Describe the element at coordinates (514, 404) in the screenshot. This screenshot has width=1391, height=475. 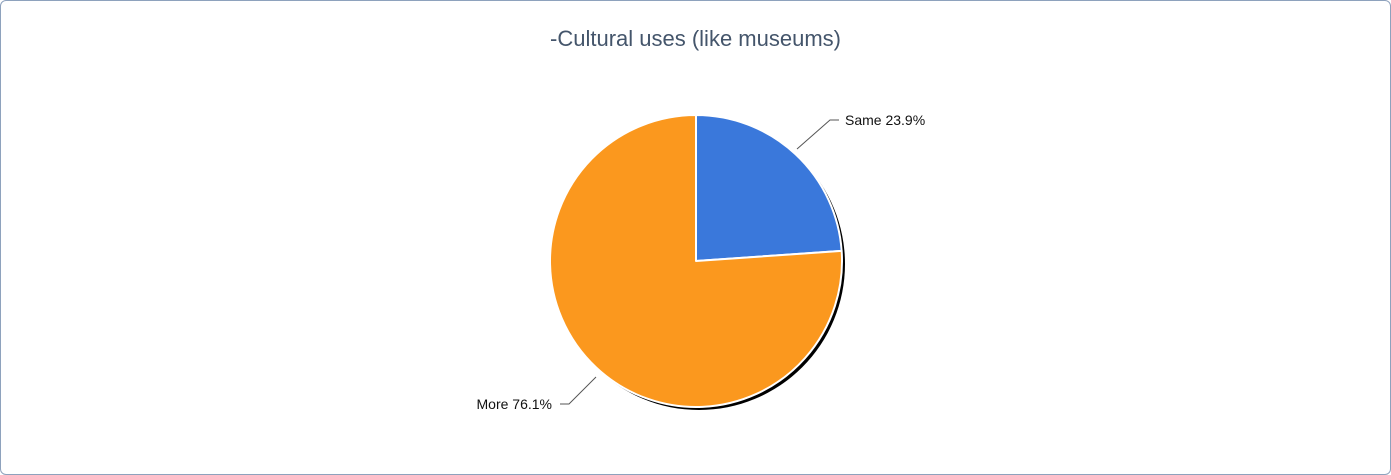
I see `slice-label-more: More 76.1%` at that location.